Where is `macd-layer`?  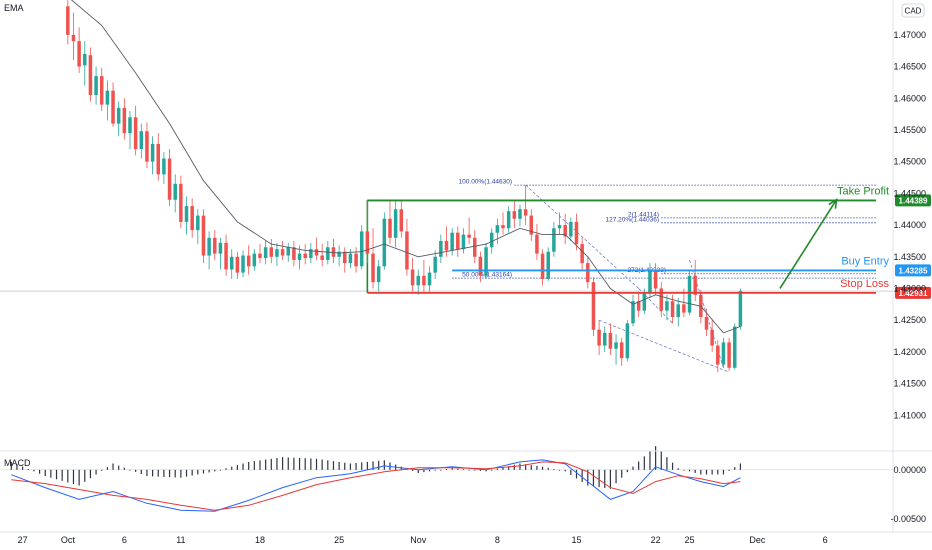
macd-layer is located at coordinates (446, 479).